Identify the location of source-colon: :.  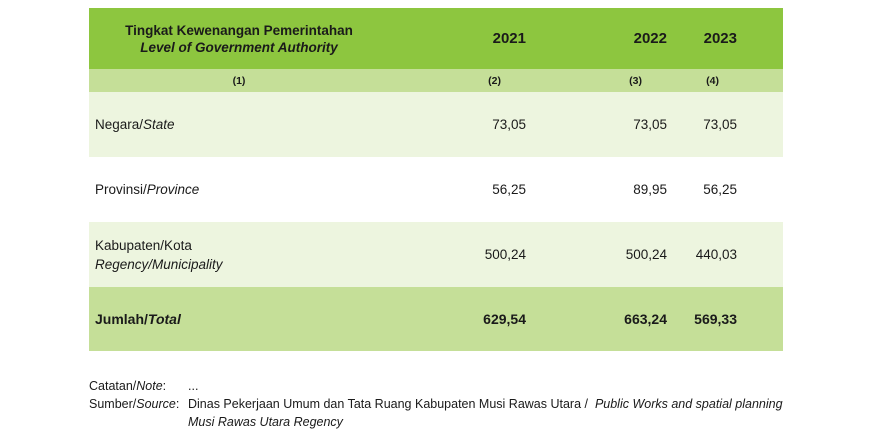
(177, 404).